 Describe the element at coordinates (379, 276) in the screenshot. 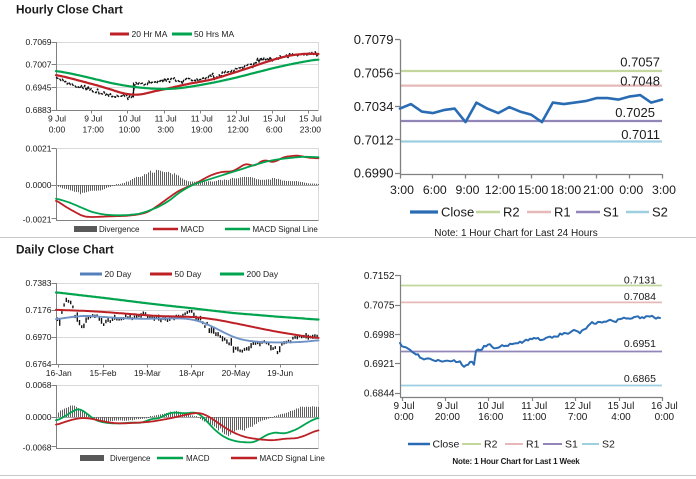

I see `svg-text: 0.7152` at that location.